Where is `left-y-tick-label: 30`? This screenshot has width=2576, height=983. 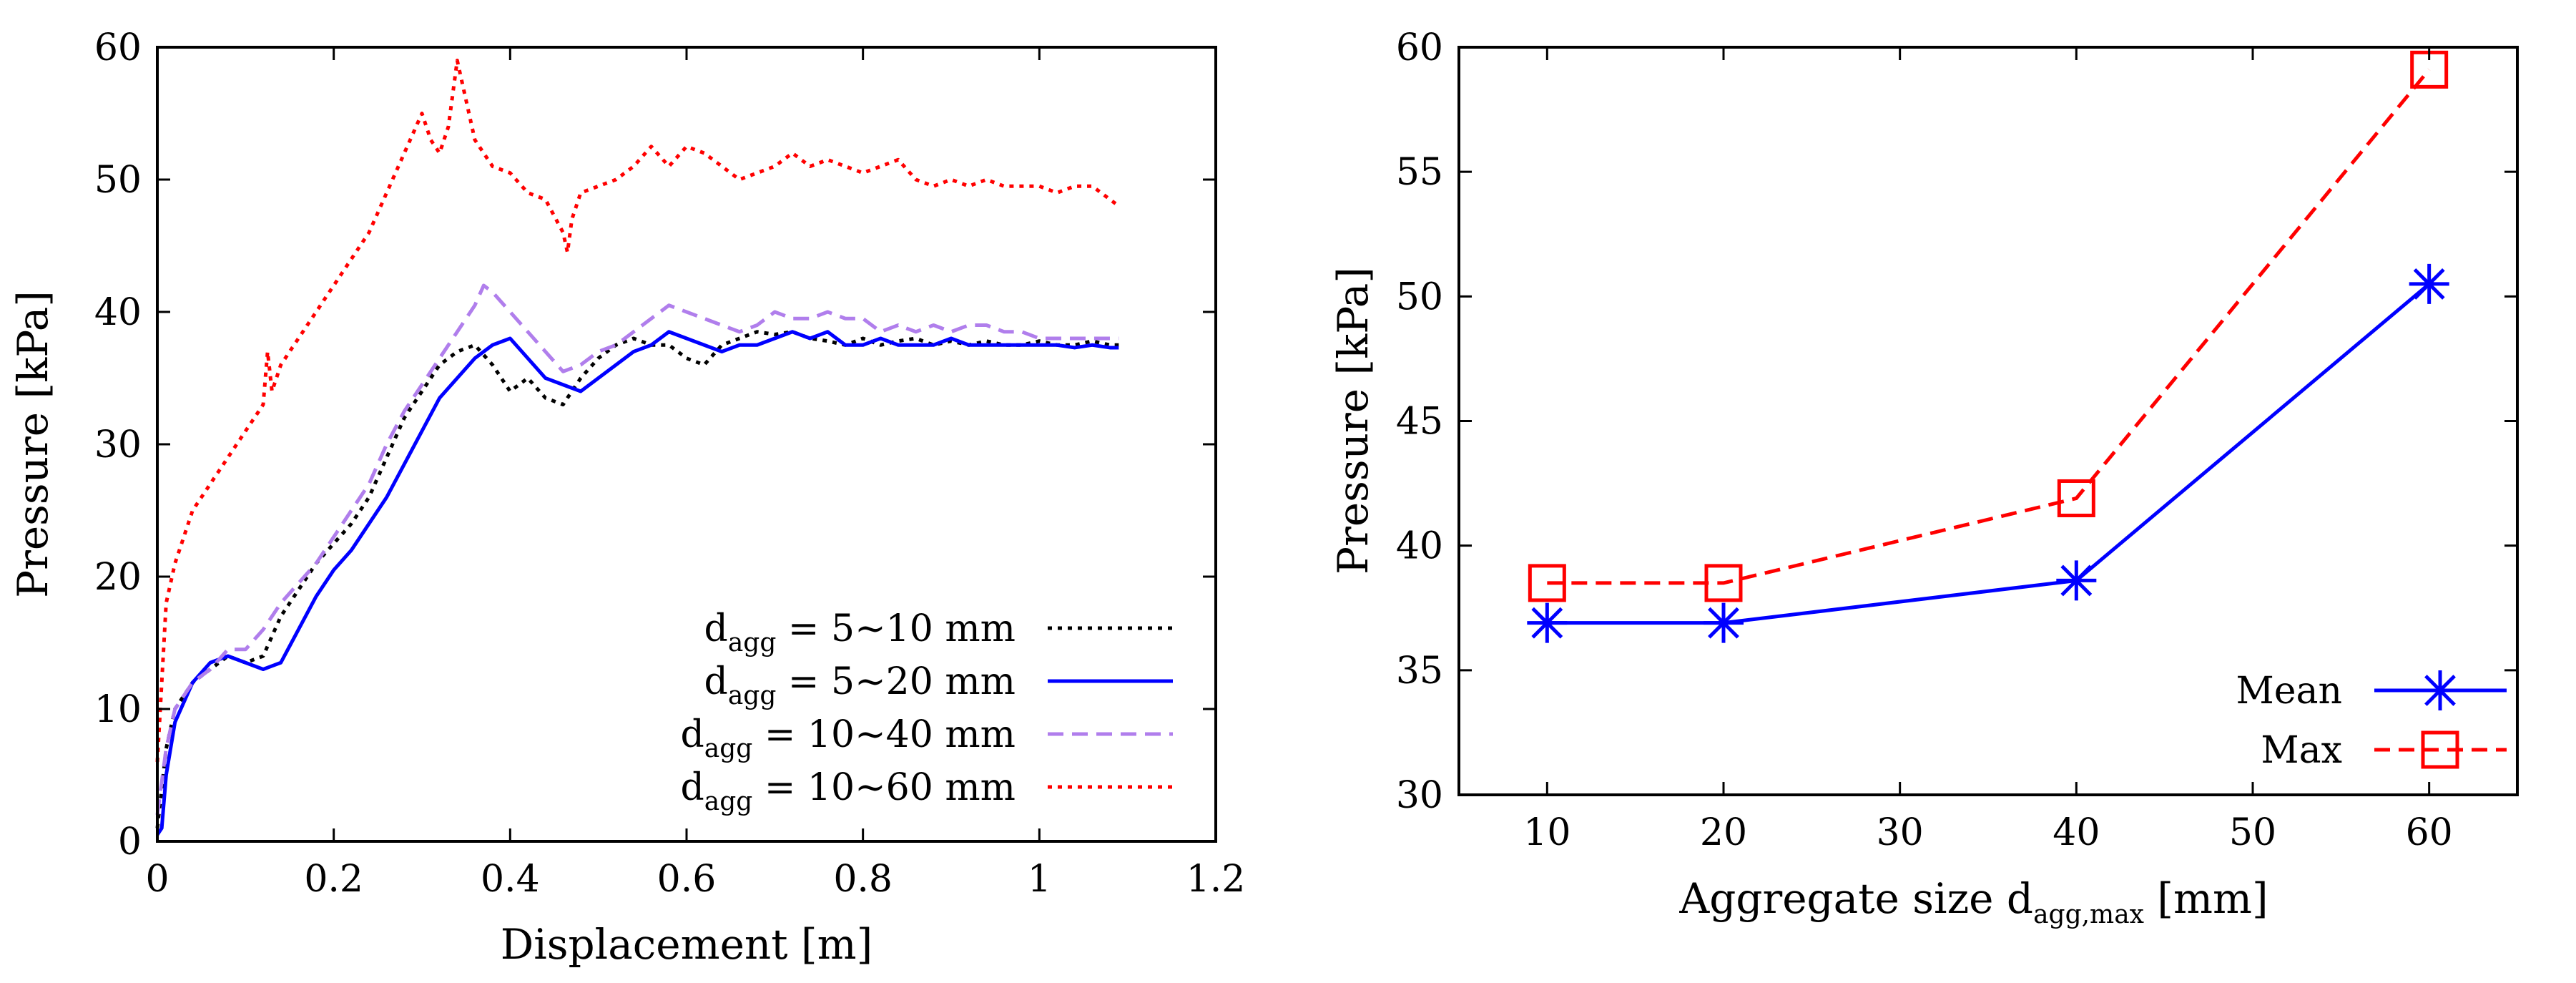
left-y-tick-label: 30 is located at coordinates (118, 445).